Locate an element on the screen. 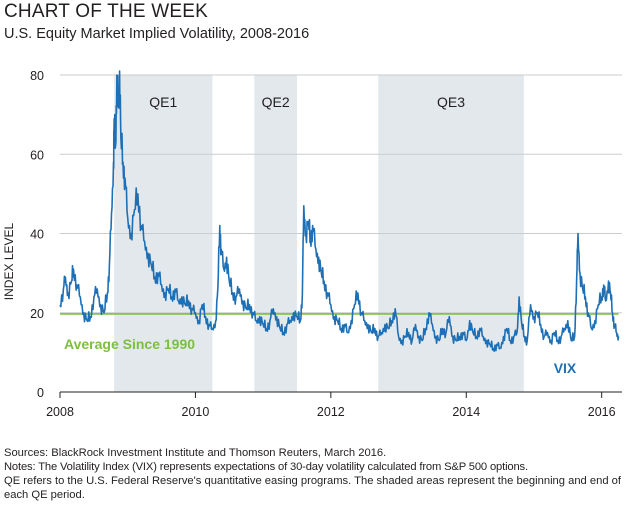 Image resolution: width=640 pixels, height=507 pixels. y-tick-label-80: 80 is located at coordinates (37, 76).